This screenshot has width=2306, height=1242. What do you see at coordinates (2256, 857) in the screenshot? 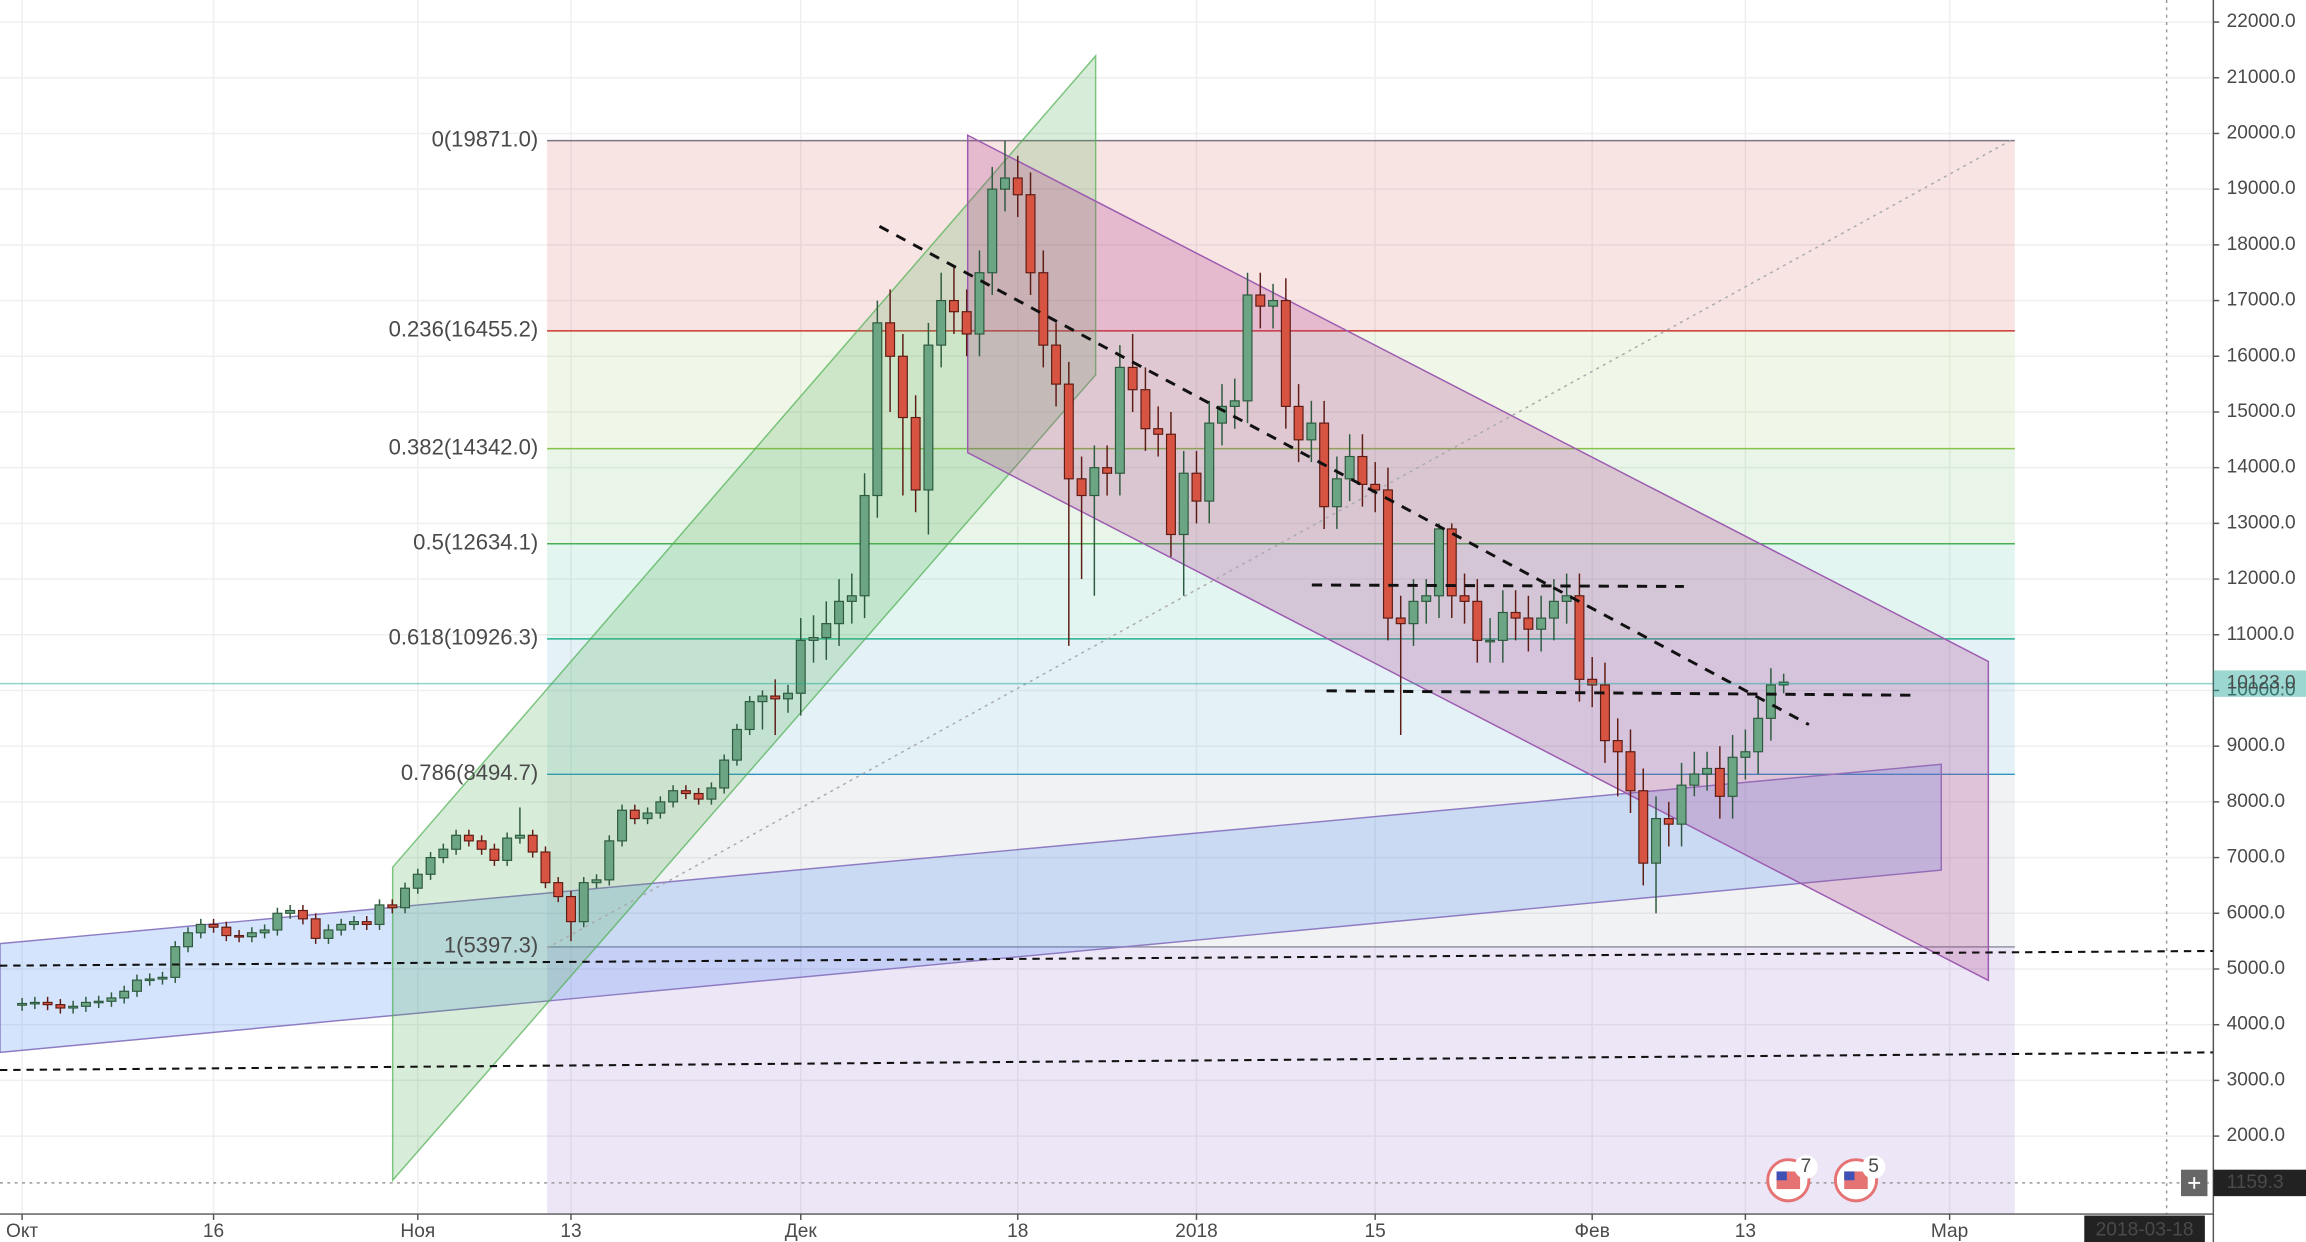
I see `y-tick-label: 7000.0` at bounding box center [2256, 857].